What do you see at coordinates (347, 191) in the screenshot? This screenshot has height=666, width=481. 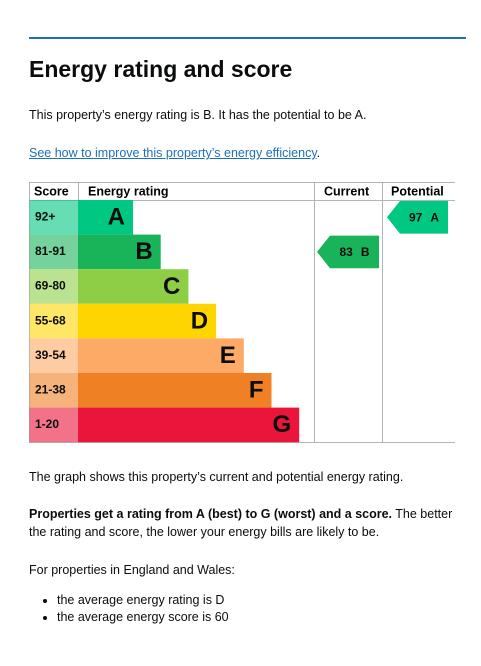 I see `column-header: Current` at bounding box center [347, 191].